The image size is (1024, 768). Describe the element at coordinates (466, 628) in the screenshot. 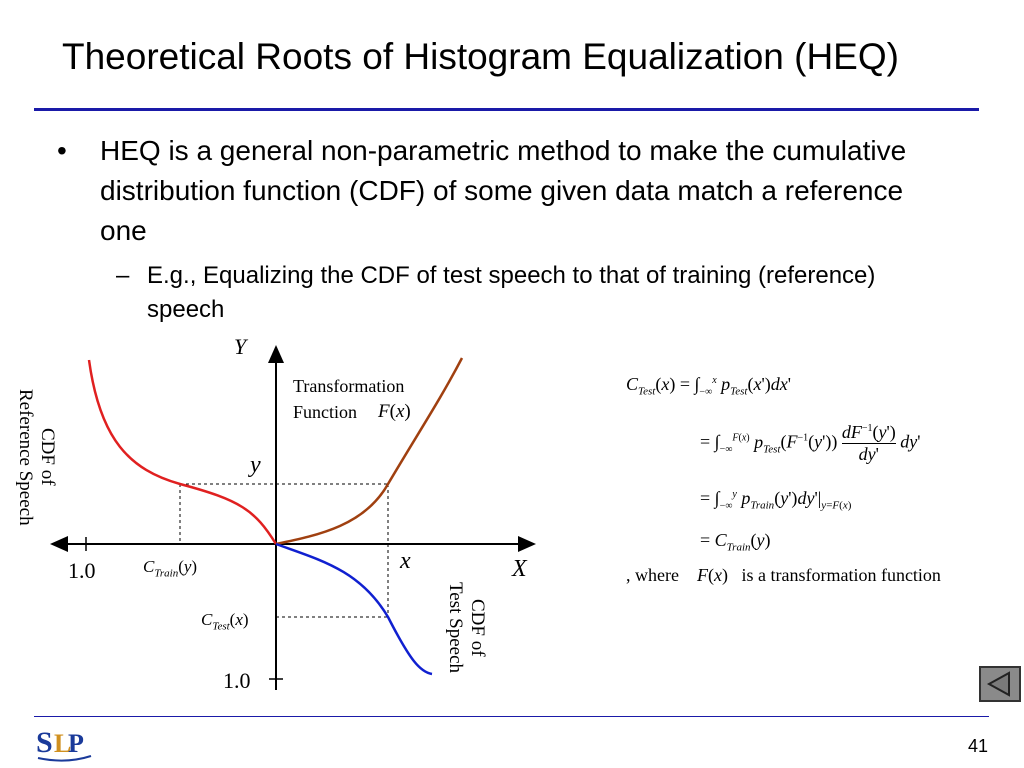

I see `test-cdf-label: CDF of Test Speech` at that location.